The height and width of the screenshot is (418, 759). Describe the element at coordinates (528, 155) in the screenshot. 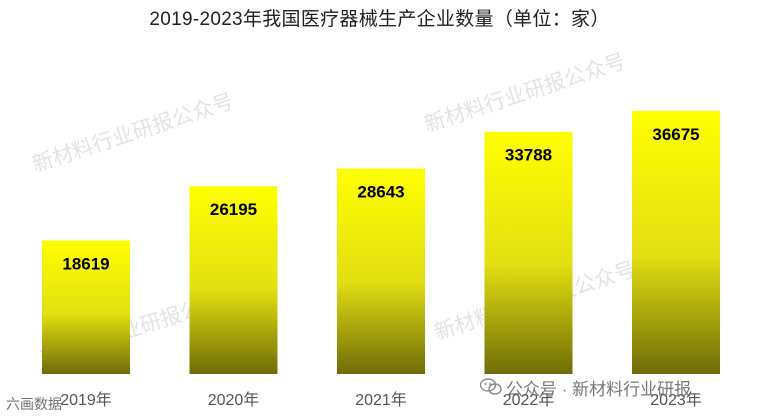

I see `data-label-3: 33788` at that location.